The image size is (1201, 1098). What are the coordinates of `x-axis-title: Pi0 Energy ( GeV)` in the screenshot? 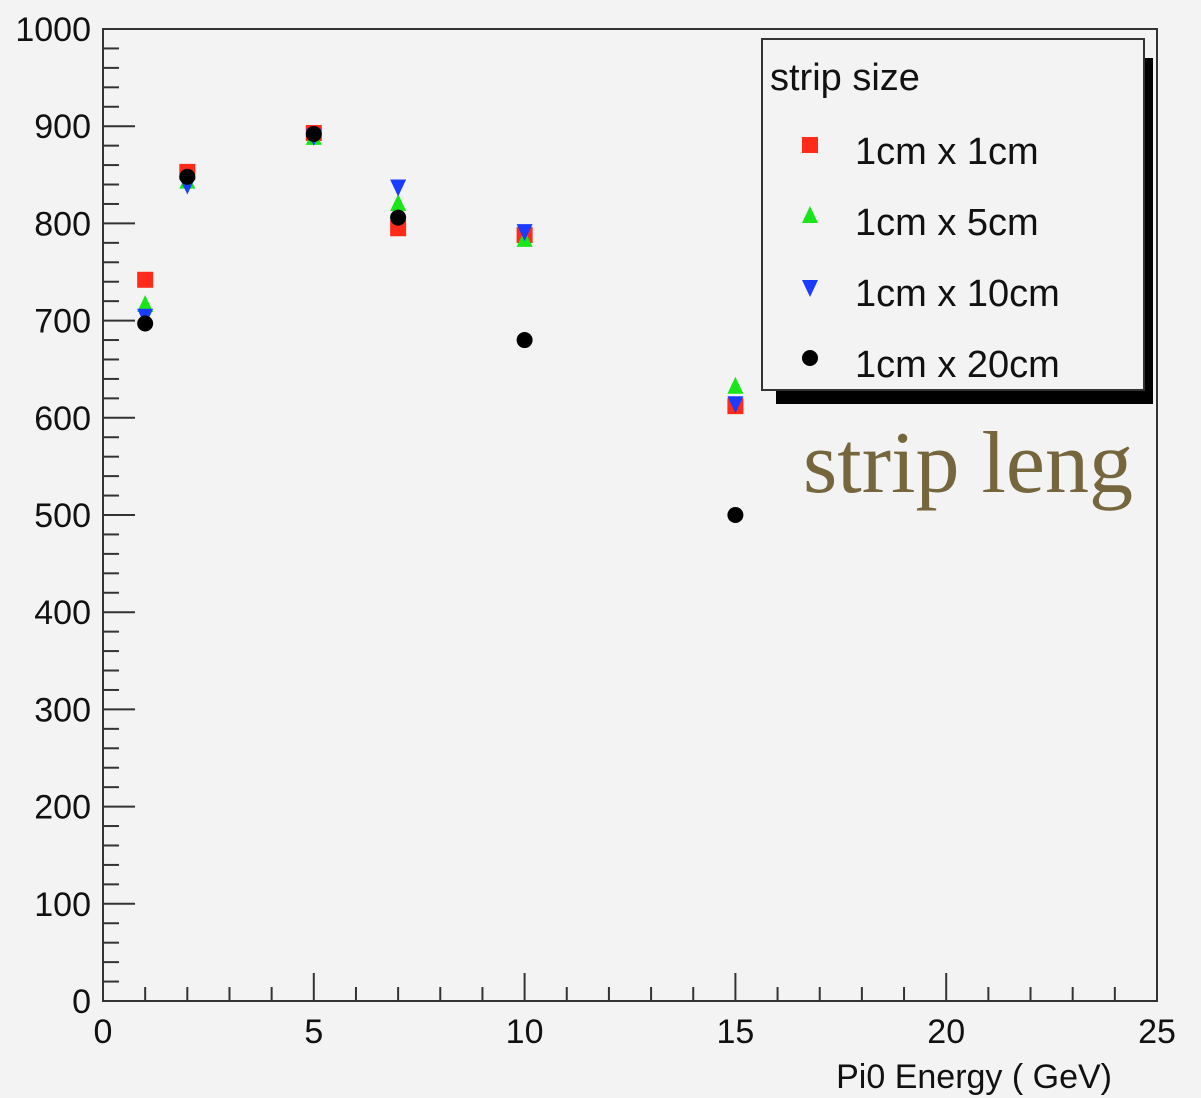 It's located at (974, 1077).